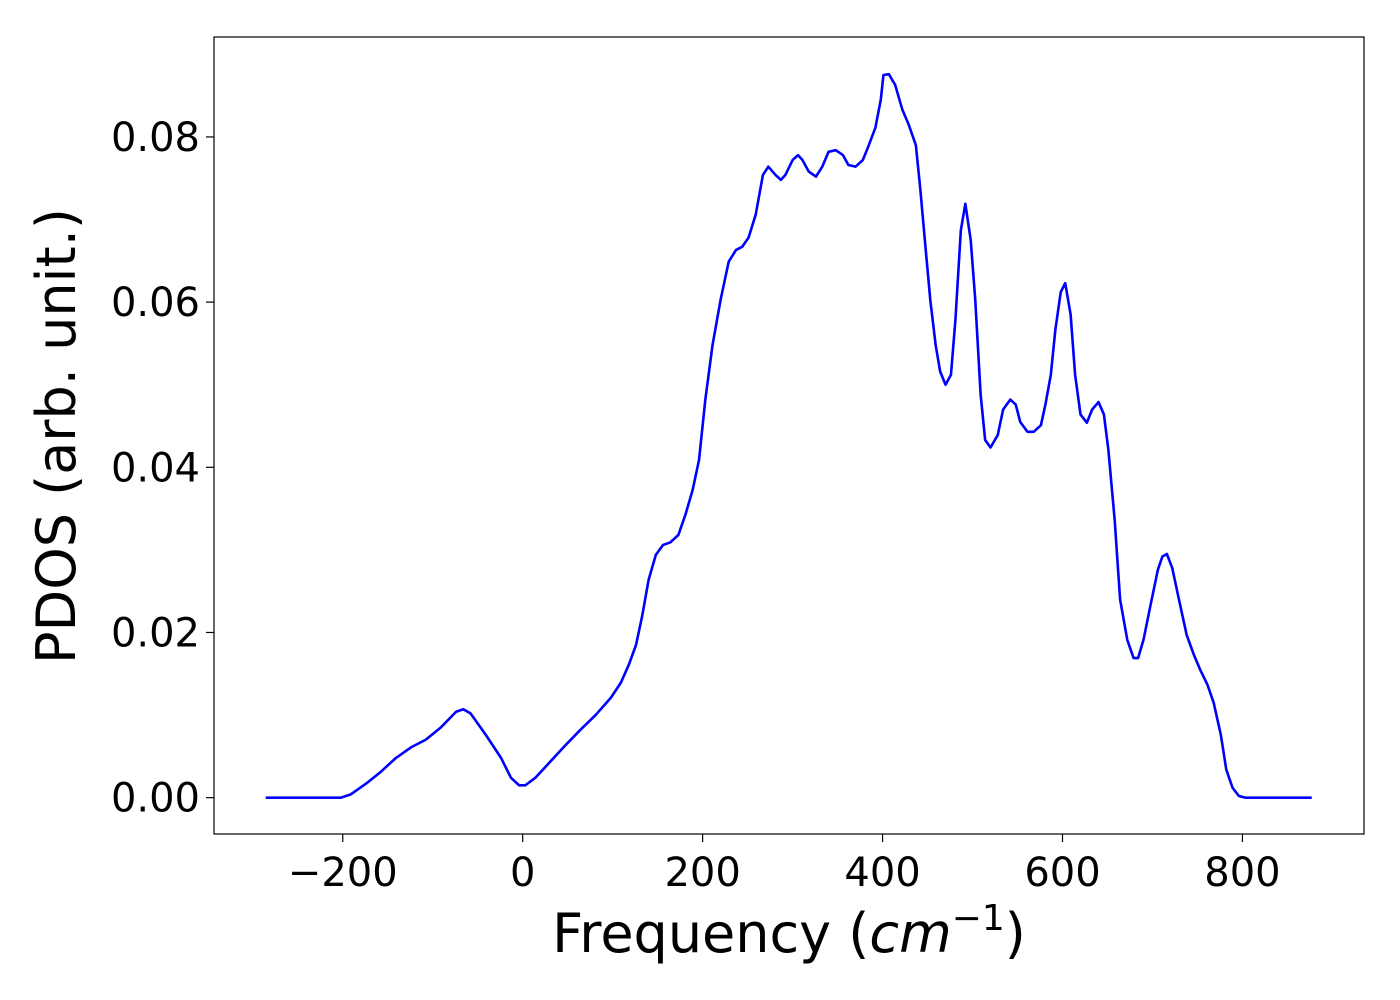  Describe the element at coordinates (522, 873) in the screenshot. I see `x-tick-label: 0` at that location.